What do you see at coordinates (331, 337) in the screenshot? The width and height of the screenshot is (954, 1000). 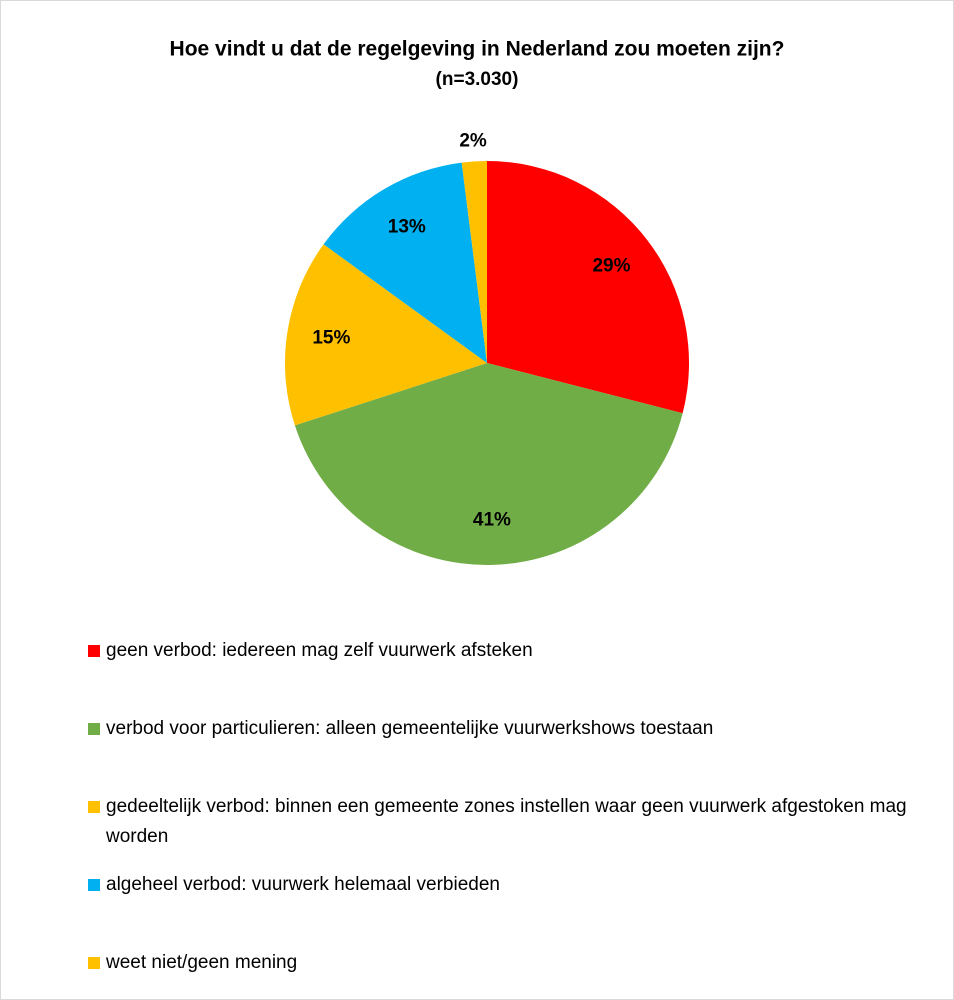 I see `data-label: 15%` at bounding box center [331, 337].